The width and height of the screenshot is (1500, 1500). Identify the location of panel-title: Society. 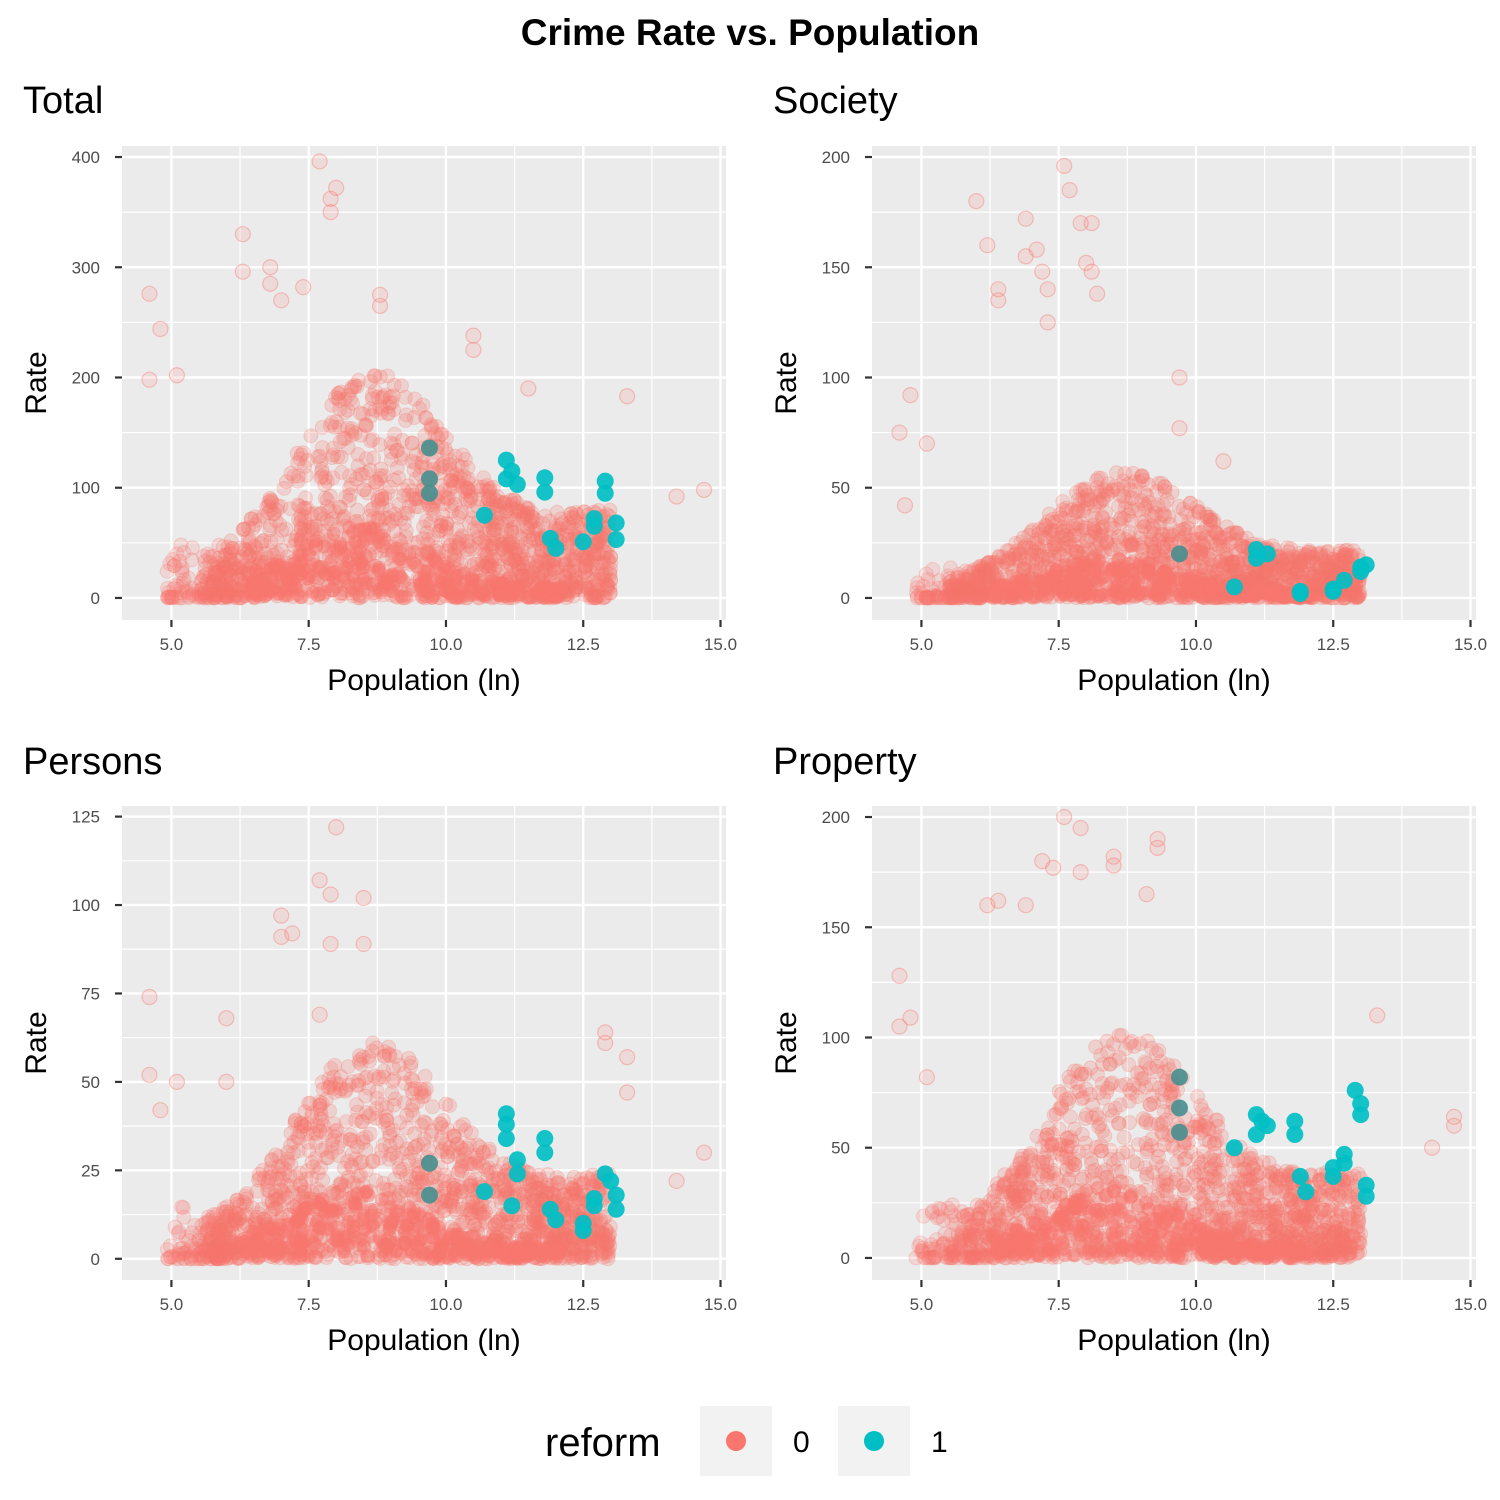
(835, 101).